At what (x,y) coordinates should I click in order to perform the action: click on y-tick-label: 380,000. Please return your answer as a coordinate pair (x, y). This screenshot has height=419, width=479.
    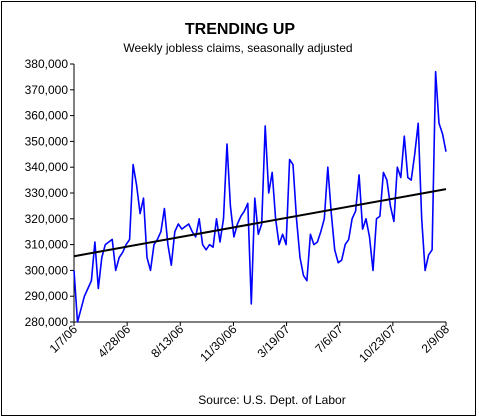
    Looking at the image, I should click on (47, 64).